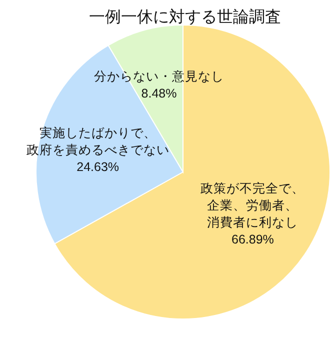 Image resolution: width=331 pixels, height=339 pixels. Describe the element at coordinates (253, 239) in the screenshot. I see `data-label: 66.89%` at that location.